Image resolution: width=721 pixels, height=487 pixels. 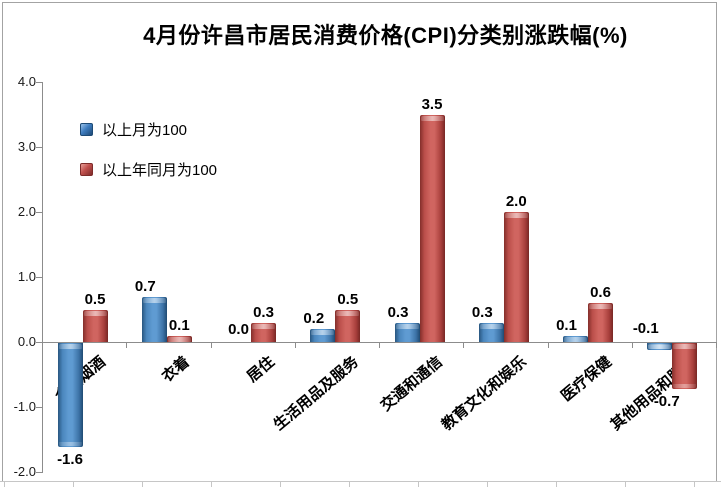 What do you see at coordinates (385, 35) in the screenshot?
I see `chart-title: 4月份许昌市居民消费价格(CPI)分类别涨跌幅(%)` at bounding box center [385, 35].